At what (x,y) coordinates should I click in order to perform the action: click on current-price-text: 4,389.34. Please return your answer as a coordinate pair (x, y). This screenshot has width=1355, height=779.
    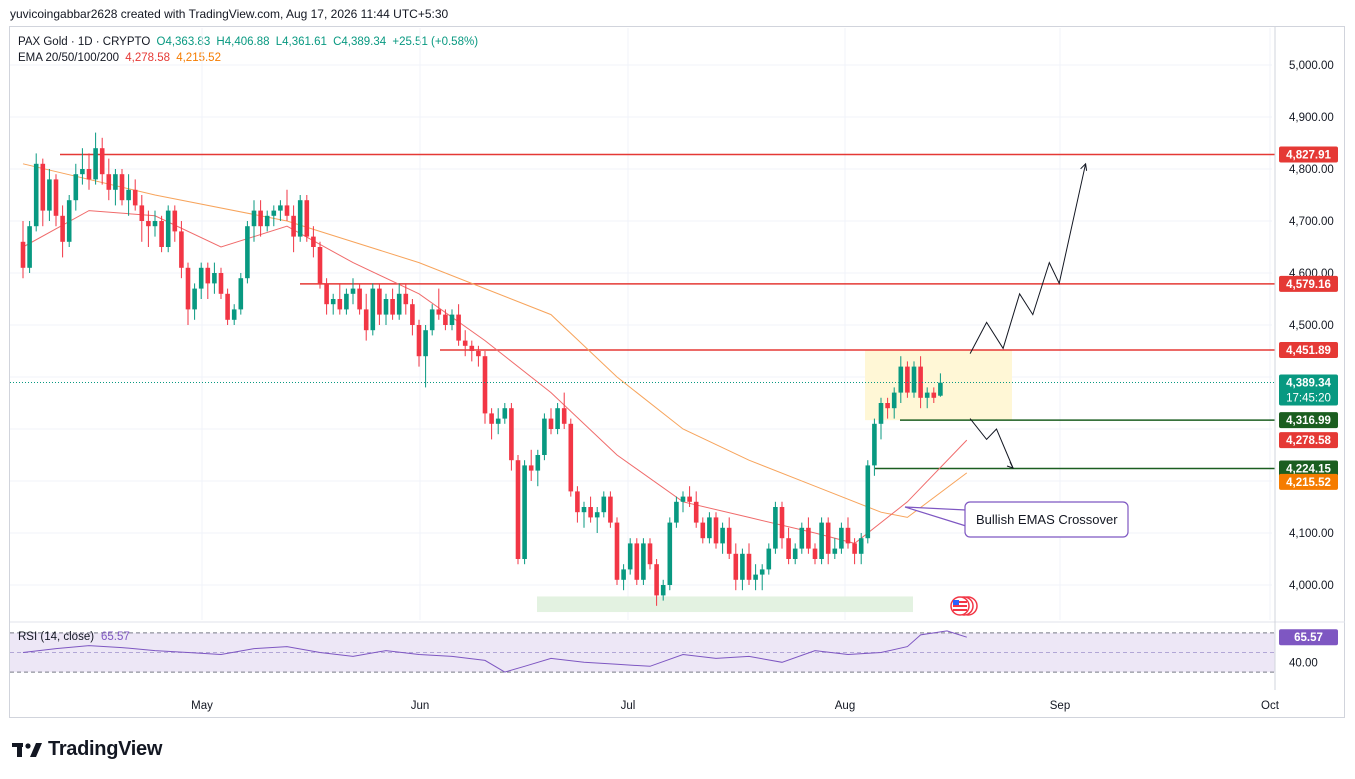
    Looking at the image, I should click on (1308, 384).